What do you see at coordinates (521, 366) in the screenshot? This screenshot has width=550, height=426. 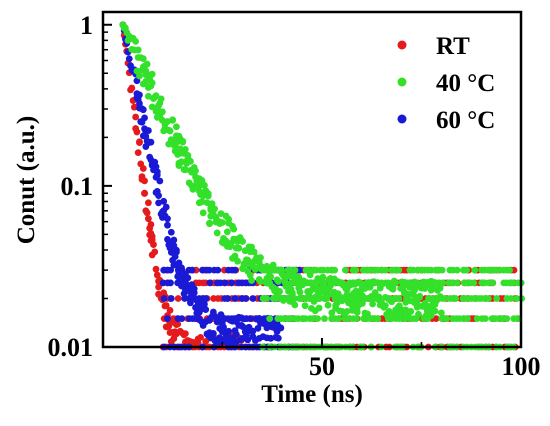 I see `x-tick-label: 100` at bounding box center [521, 366].